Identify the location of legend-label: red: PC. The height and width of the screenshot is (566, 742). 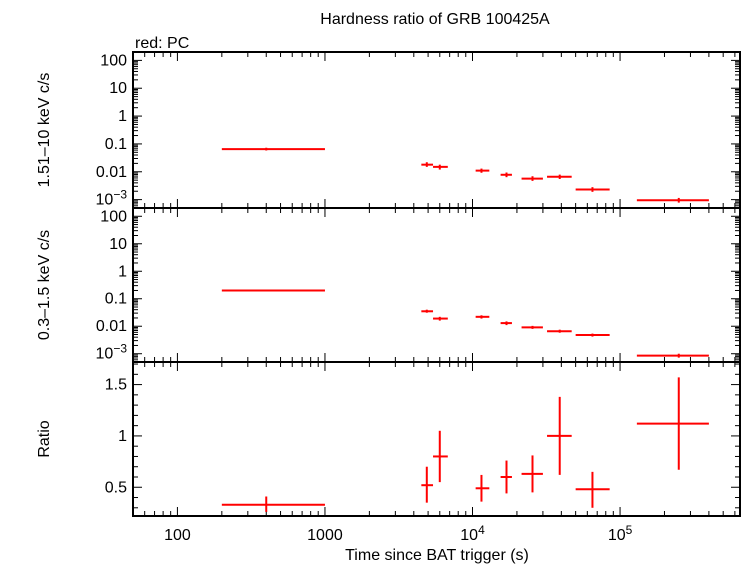
(162, 43).